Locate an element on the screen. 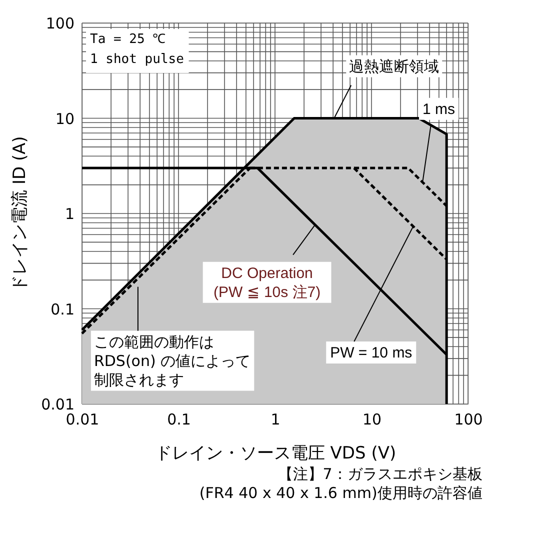 Image resolution: width=540 pixels, height=541 pixels. annotation: この範囲の動作はRDS(on) の値によって制限されます is located at coordinates (172, 360).